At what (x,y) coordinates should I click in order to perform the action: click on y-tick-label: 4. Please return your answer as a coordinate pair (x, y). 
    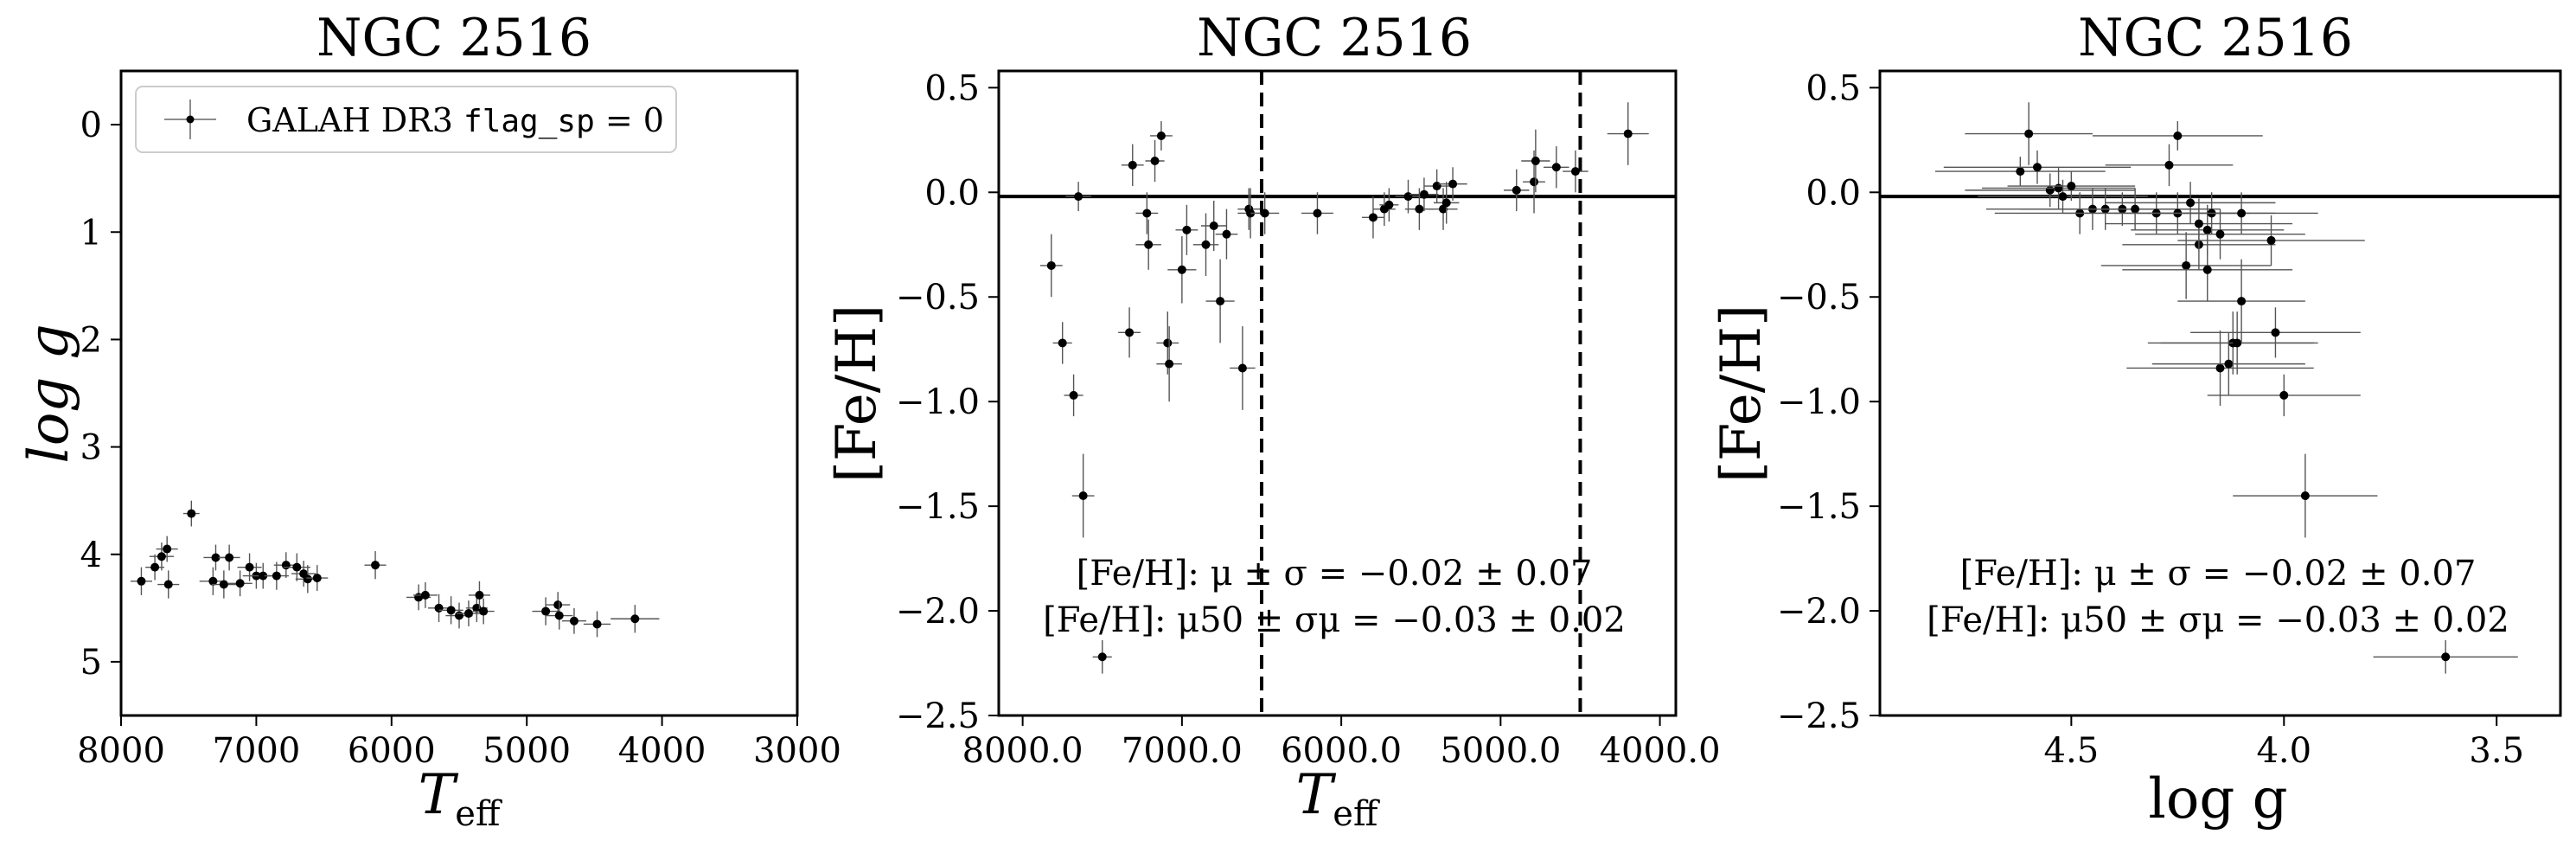
    Looking at the image, I should click on (91, 555).